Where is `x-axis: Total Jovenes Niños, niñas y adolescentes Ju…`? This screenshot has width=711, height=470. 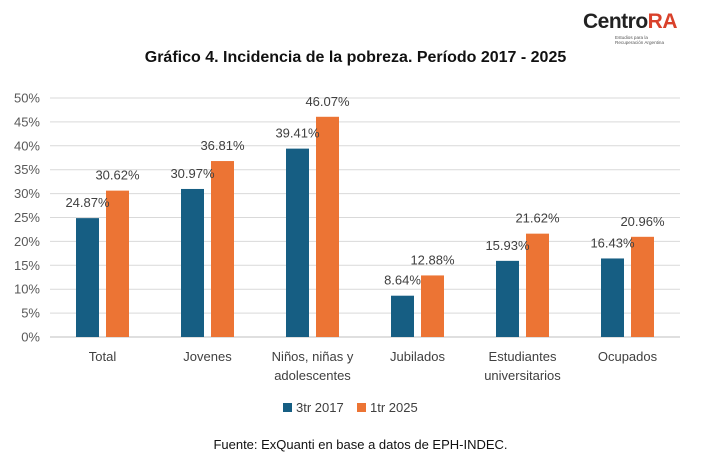 x-axis: Total Jovenes Niños, niñas y adolescentes Ju… is located at coordinates (373, 366).